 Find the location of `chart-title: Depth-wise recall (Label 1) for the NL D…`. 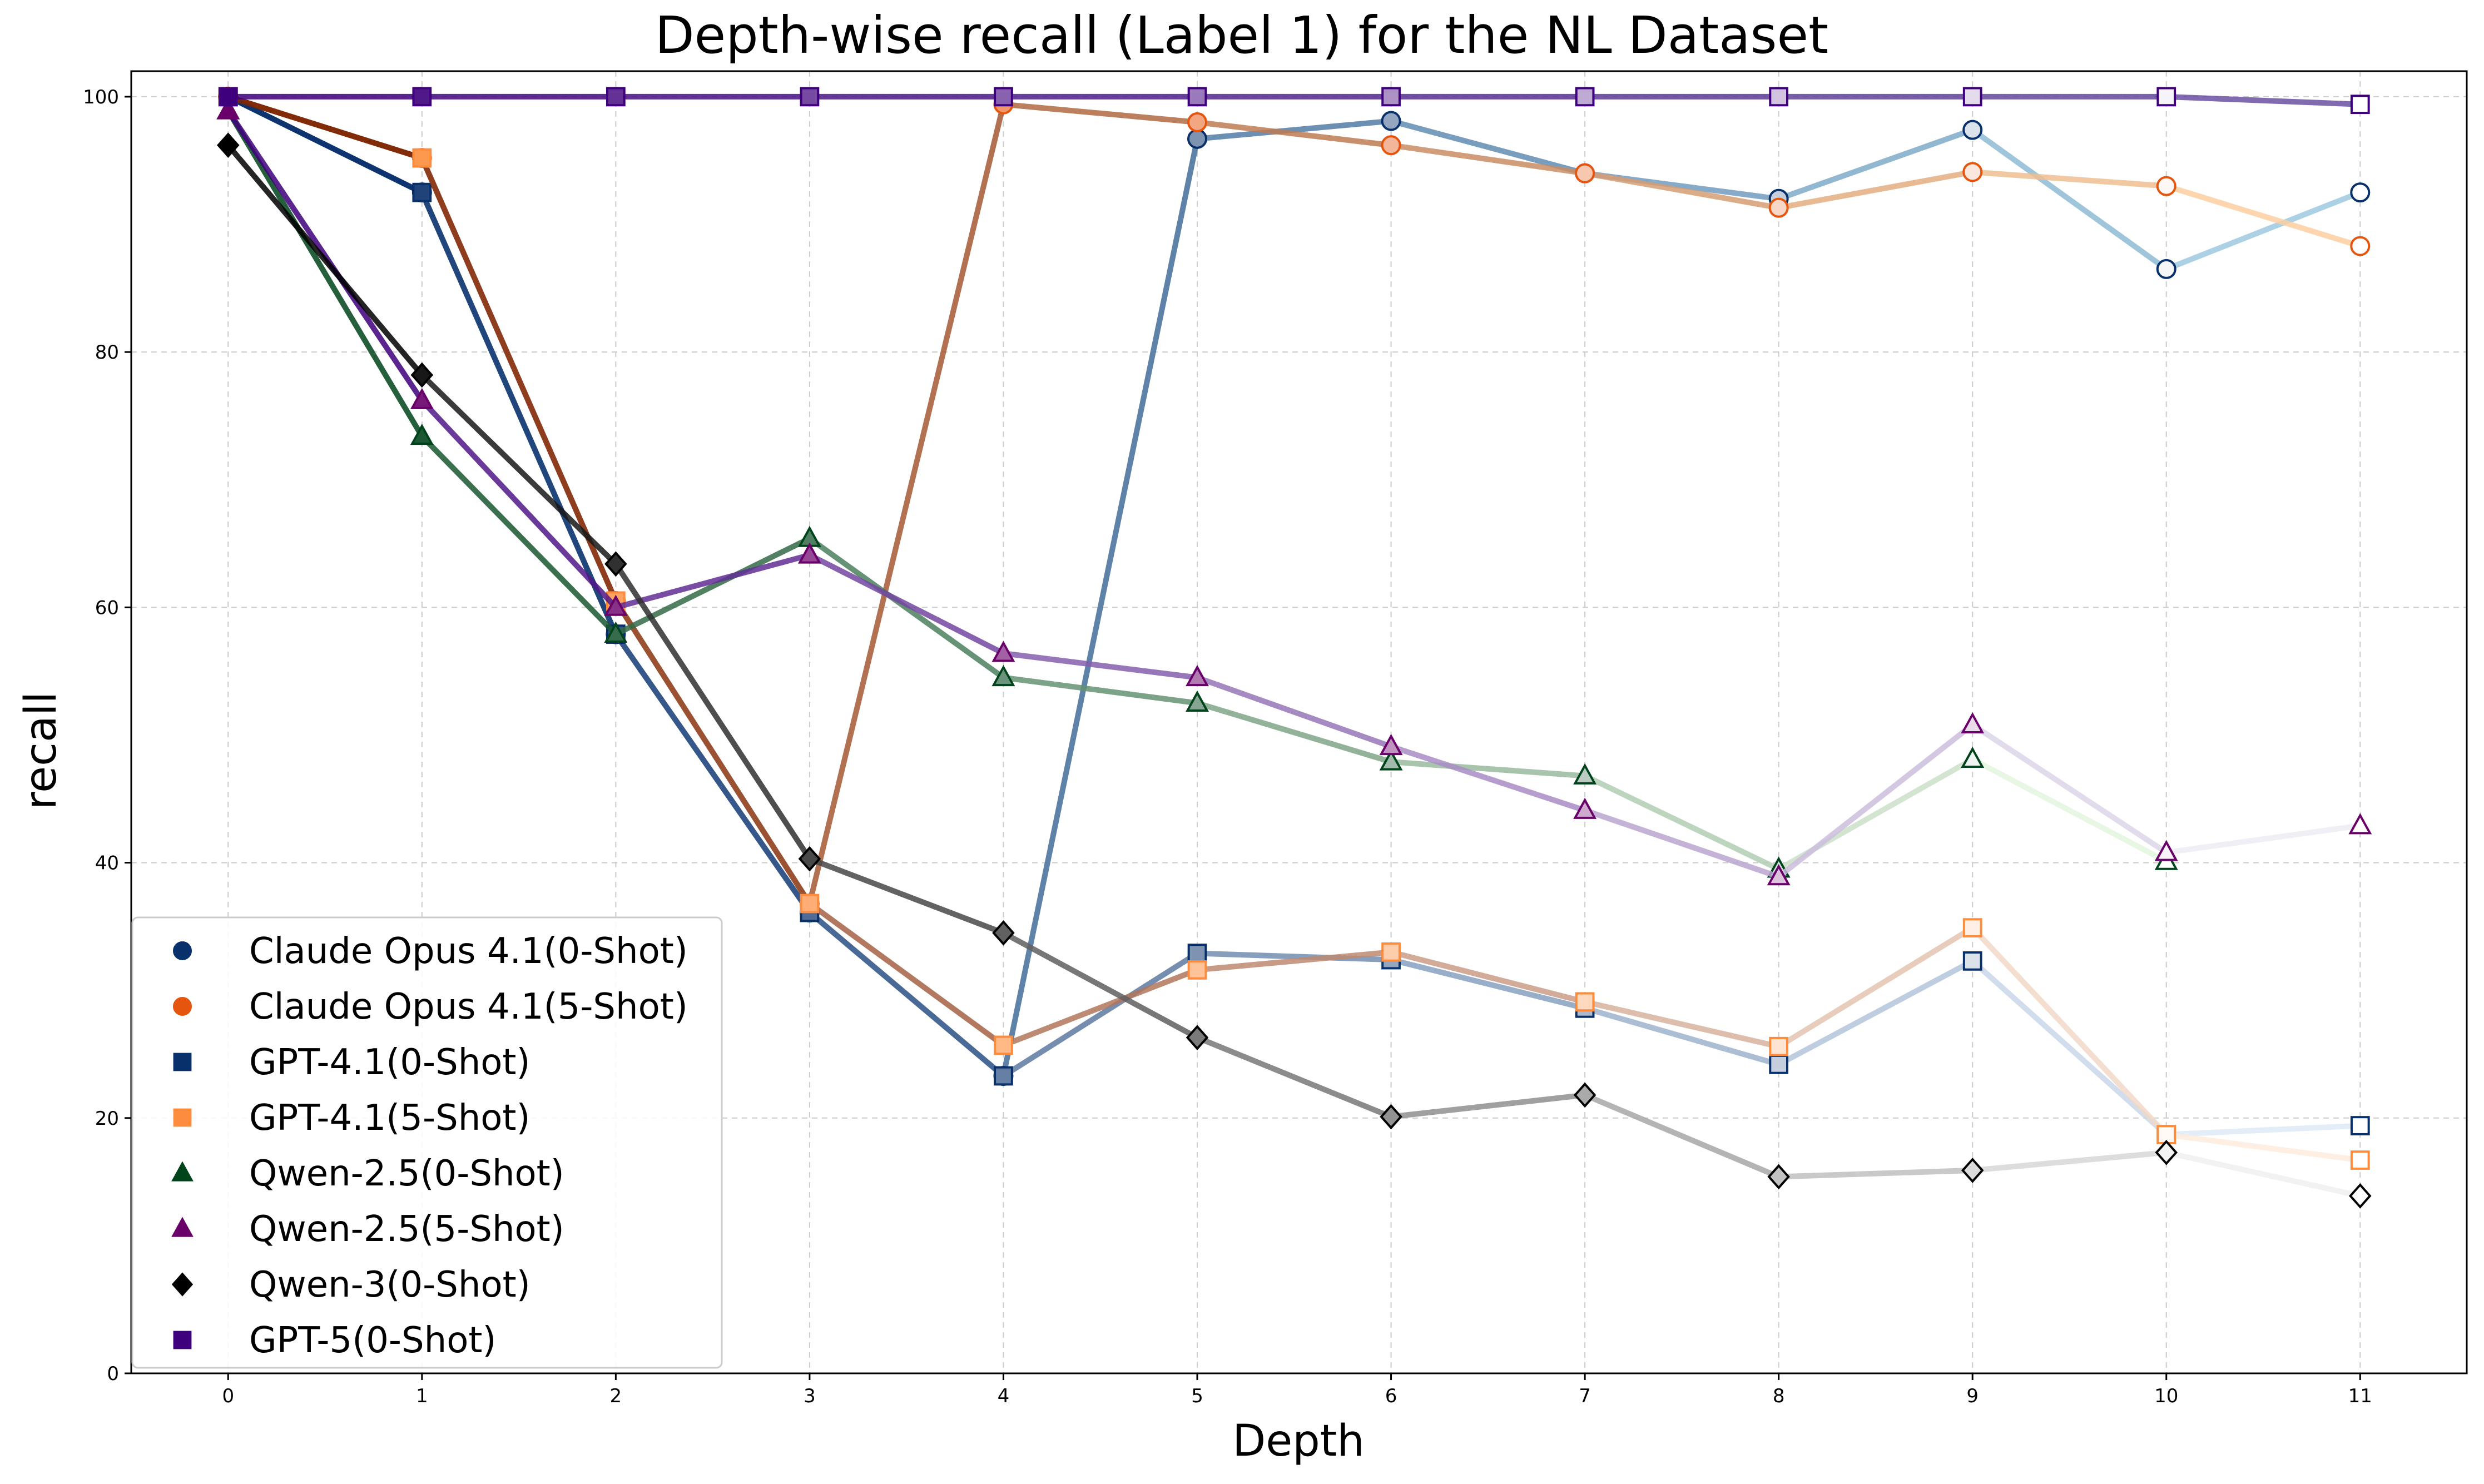

chart-title: Depth-wise recall (Label 1) for the NL D… is located at coordinates (1241, 35).